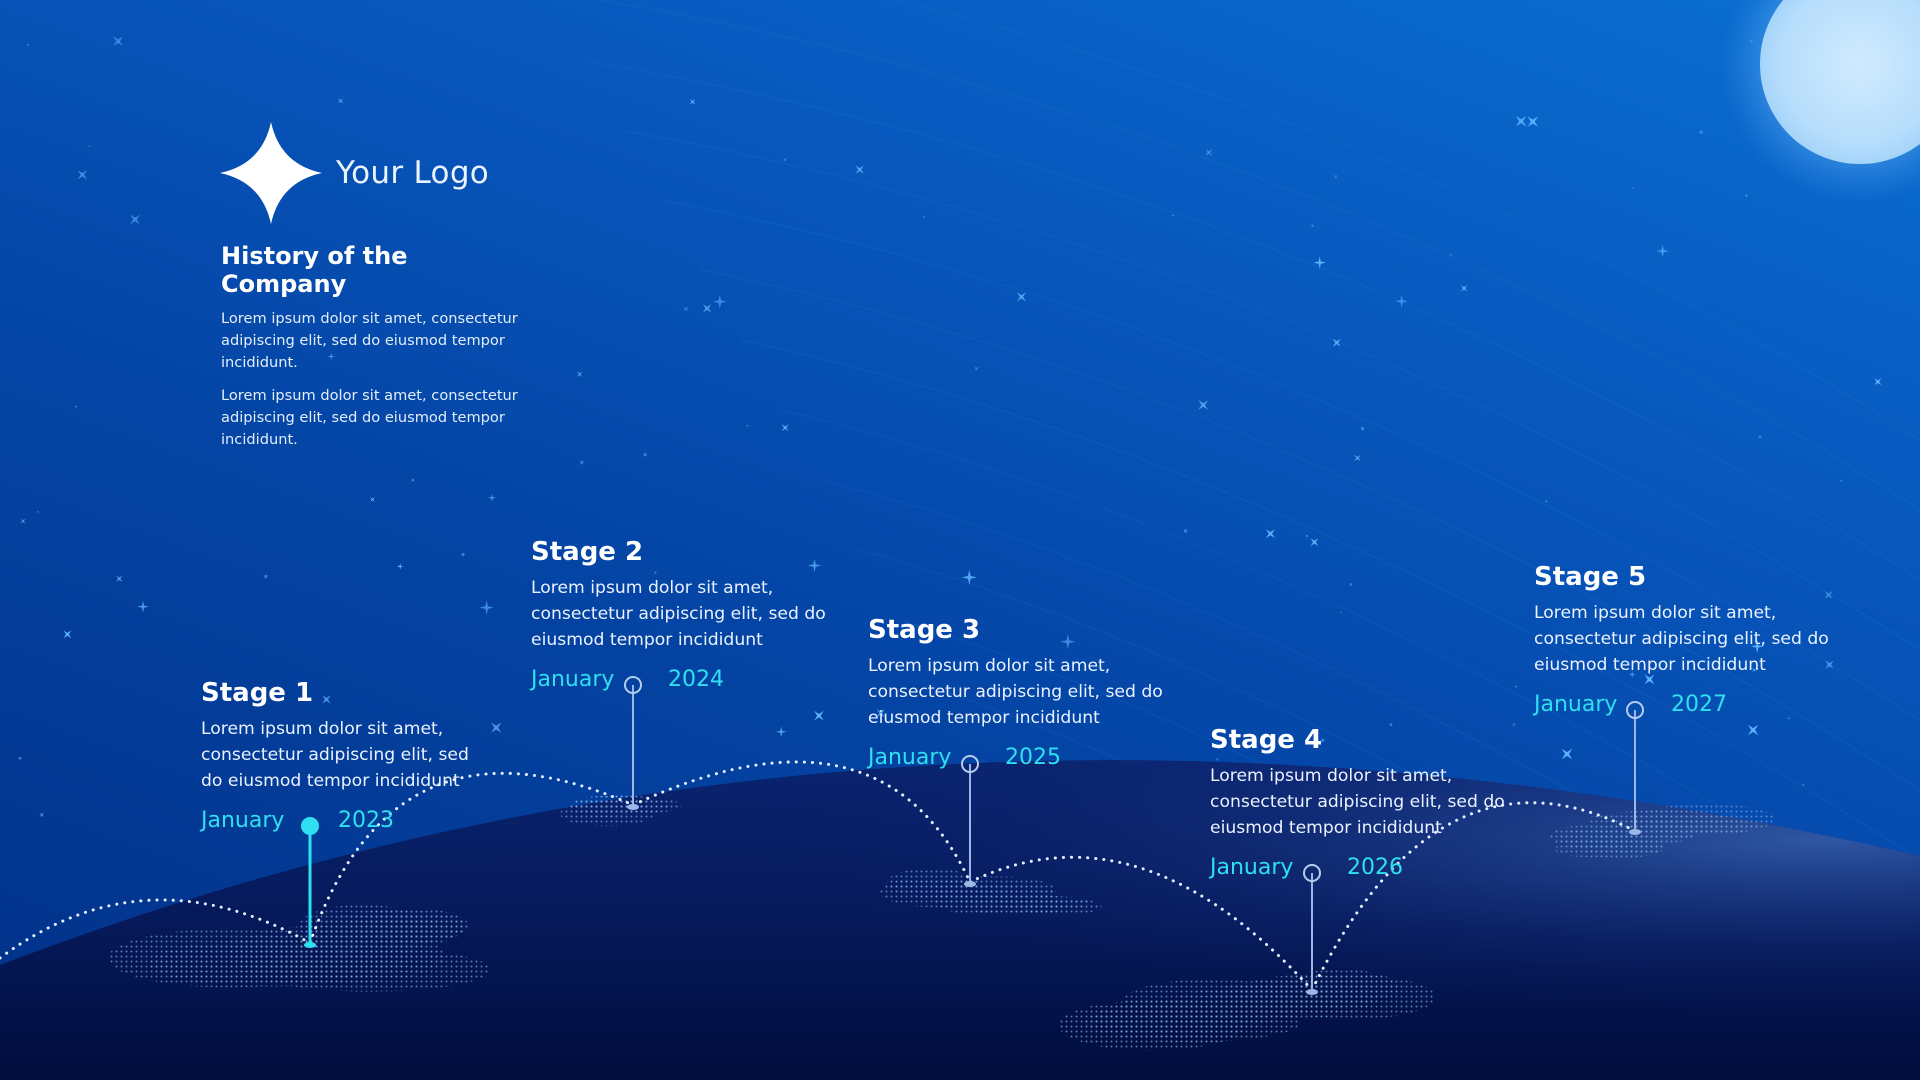  I want to click on page-title: History of the Company, so click(314, 270).